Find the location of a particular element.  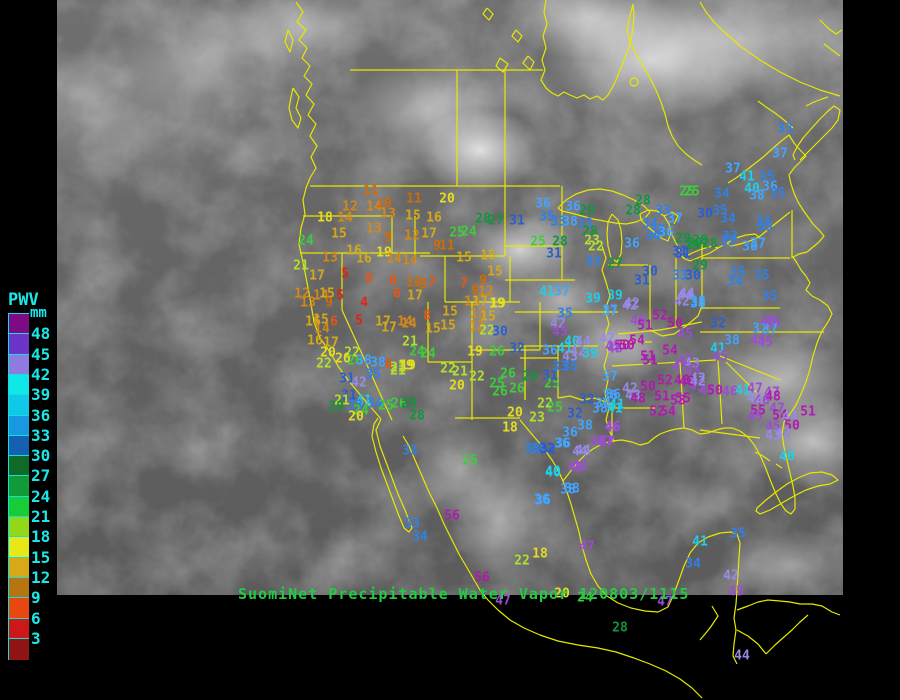

station-value: 24 is located at coordinates (417, 352).